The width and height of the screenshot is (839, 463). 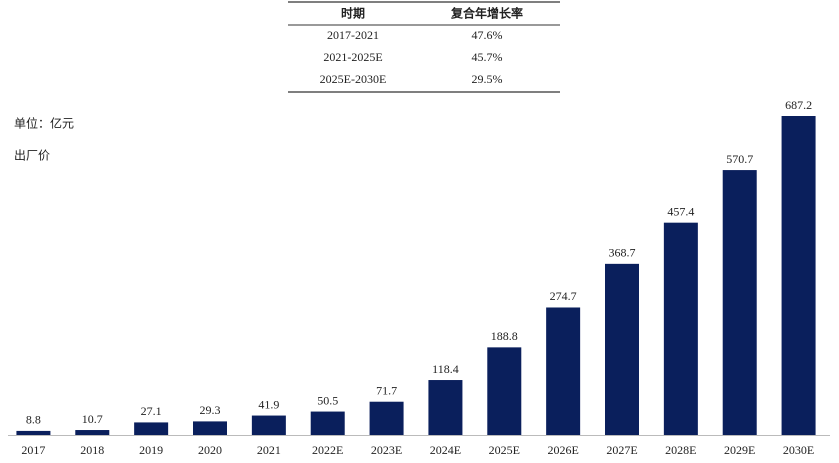 What do you see at coordinates (487, 79) in the screenshot?
I see `table-cell: 29.5%` at bounding box center [487, 79].